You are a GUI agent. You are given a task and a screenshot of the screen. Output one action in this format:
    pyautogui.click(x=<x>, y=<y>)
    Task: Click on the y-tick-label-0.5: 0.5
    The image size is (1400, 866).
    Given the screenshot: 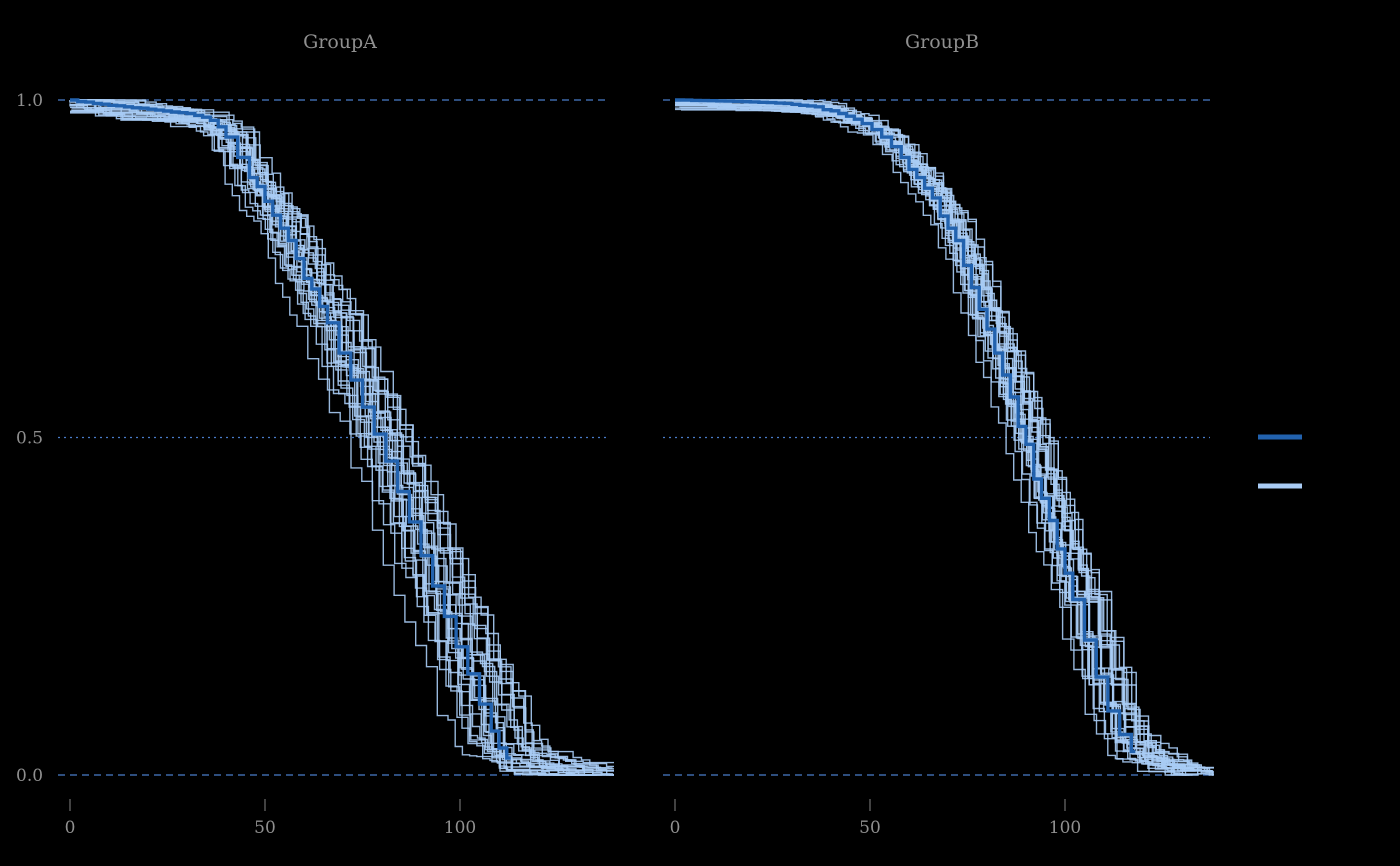 What is the action you would take?
    pyautogui.click(x=29, y=438)
    